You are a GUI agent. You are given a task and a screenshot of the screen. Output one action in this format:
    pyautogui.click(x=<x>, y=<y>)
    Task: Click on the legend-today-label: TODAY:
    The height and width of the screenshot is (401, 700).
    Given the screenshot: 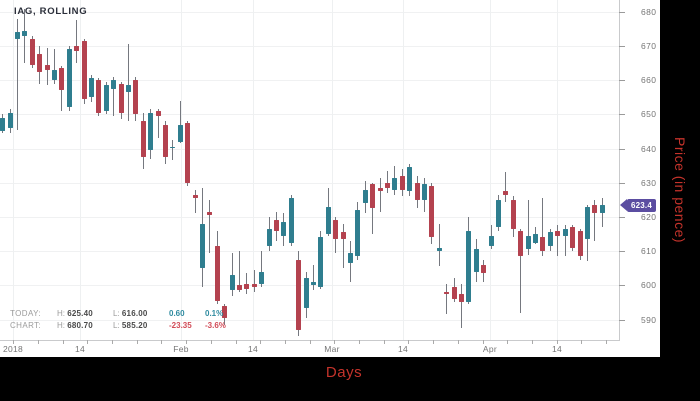 What is the action you would take?
    pyautogui.click(x=26, y=313)
    